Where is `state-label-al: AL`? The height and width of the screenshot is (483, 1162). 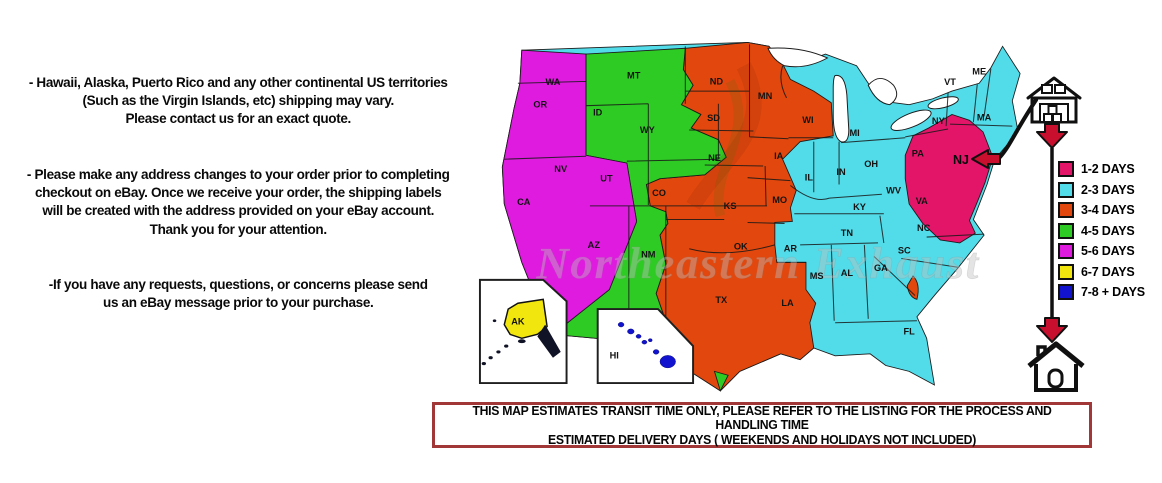
state-label-al: AL is located at coordinates (847, 273).